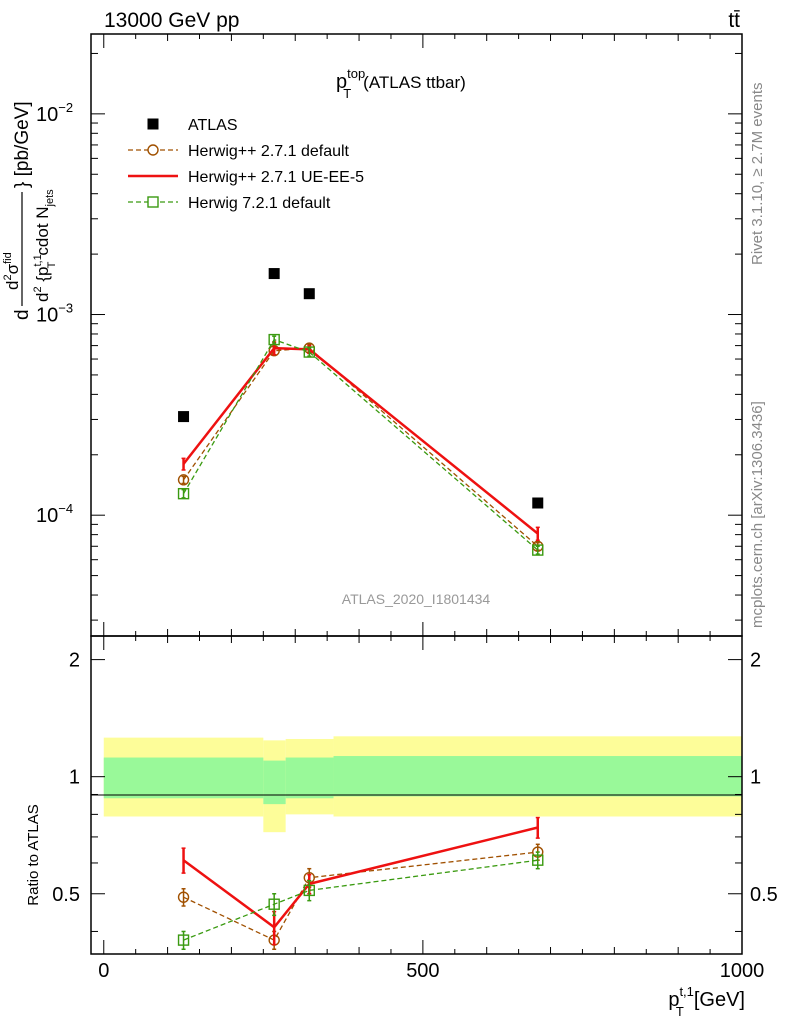 The image size is (786, 1024). I want to click on main-plot-series, so click(360, 412).